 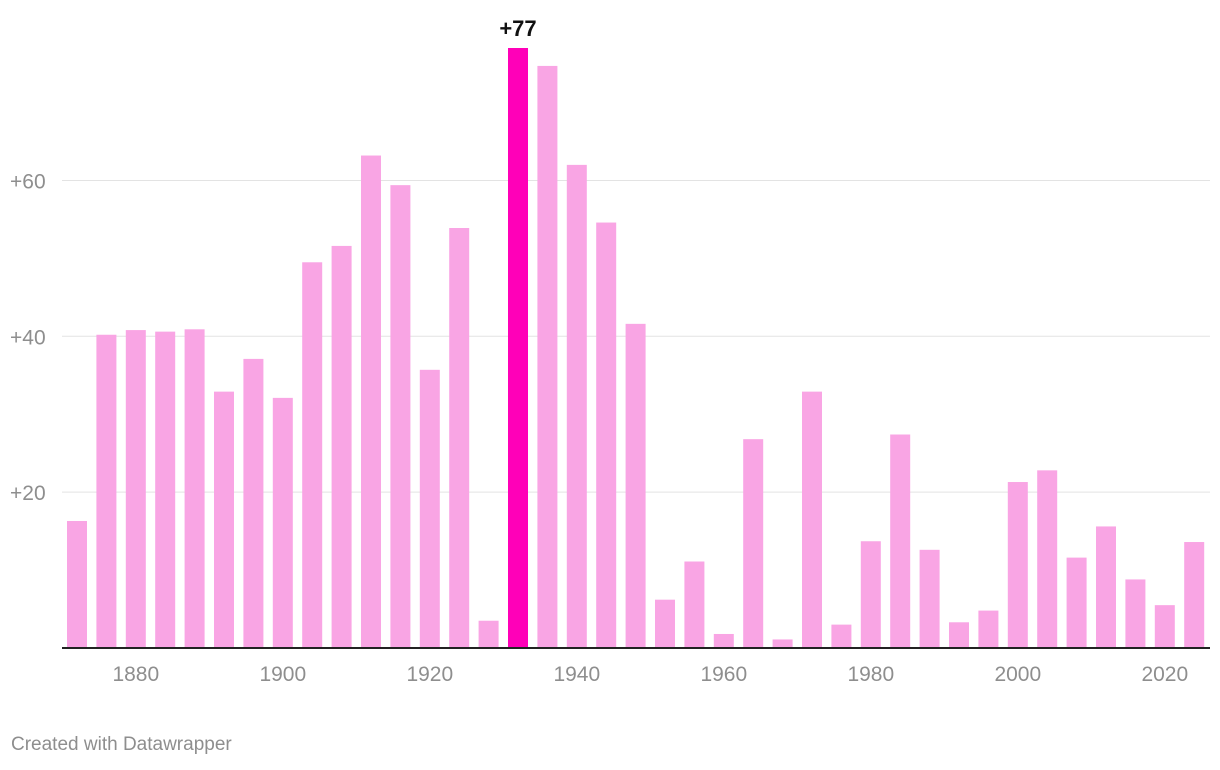 What do you see at coordinates (694, 604) in the screenshot?
I see `bar-1956` at bounding box center [694, 604].